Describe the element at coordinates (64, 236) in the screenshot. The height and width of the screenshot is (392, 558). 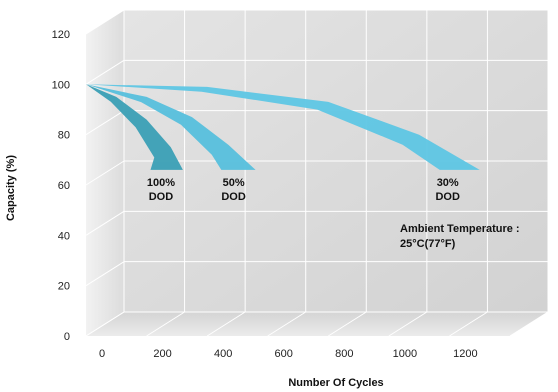
I see `y-tick-label: 40` at that location.